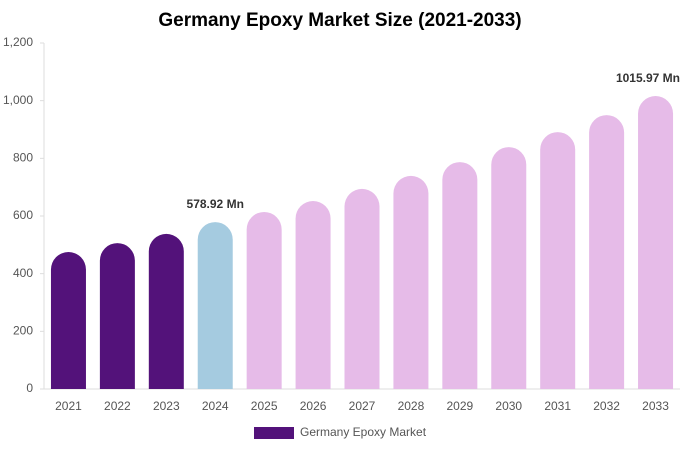  I want to click on y-tick-label: 600, so click(23, 215).